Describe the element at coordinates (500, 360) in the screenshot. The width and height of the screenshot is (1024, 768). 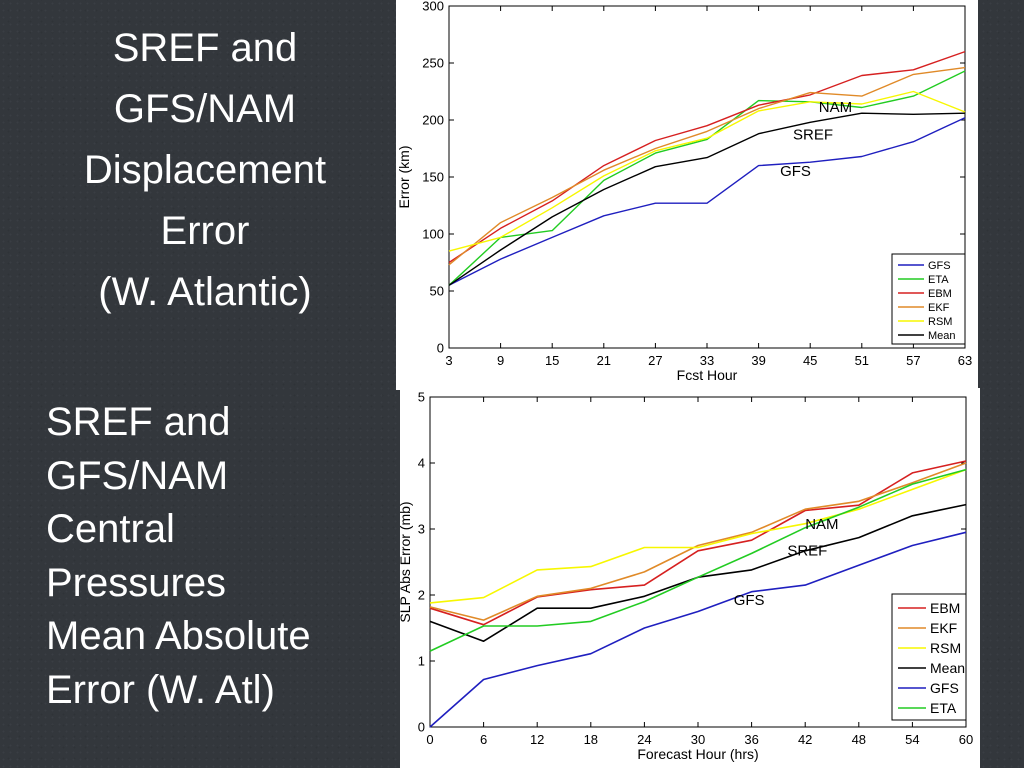
I see `displacement-x-tick-label: 9` at that location.